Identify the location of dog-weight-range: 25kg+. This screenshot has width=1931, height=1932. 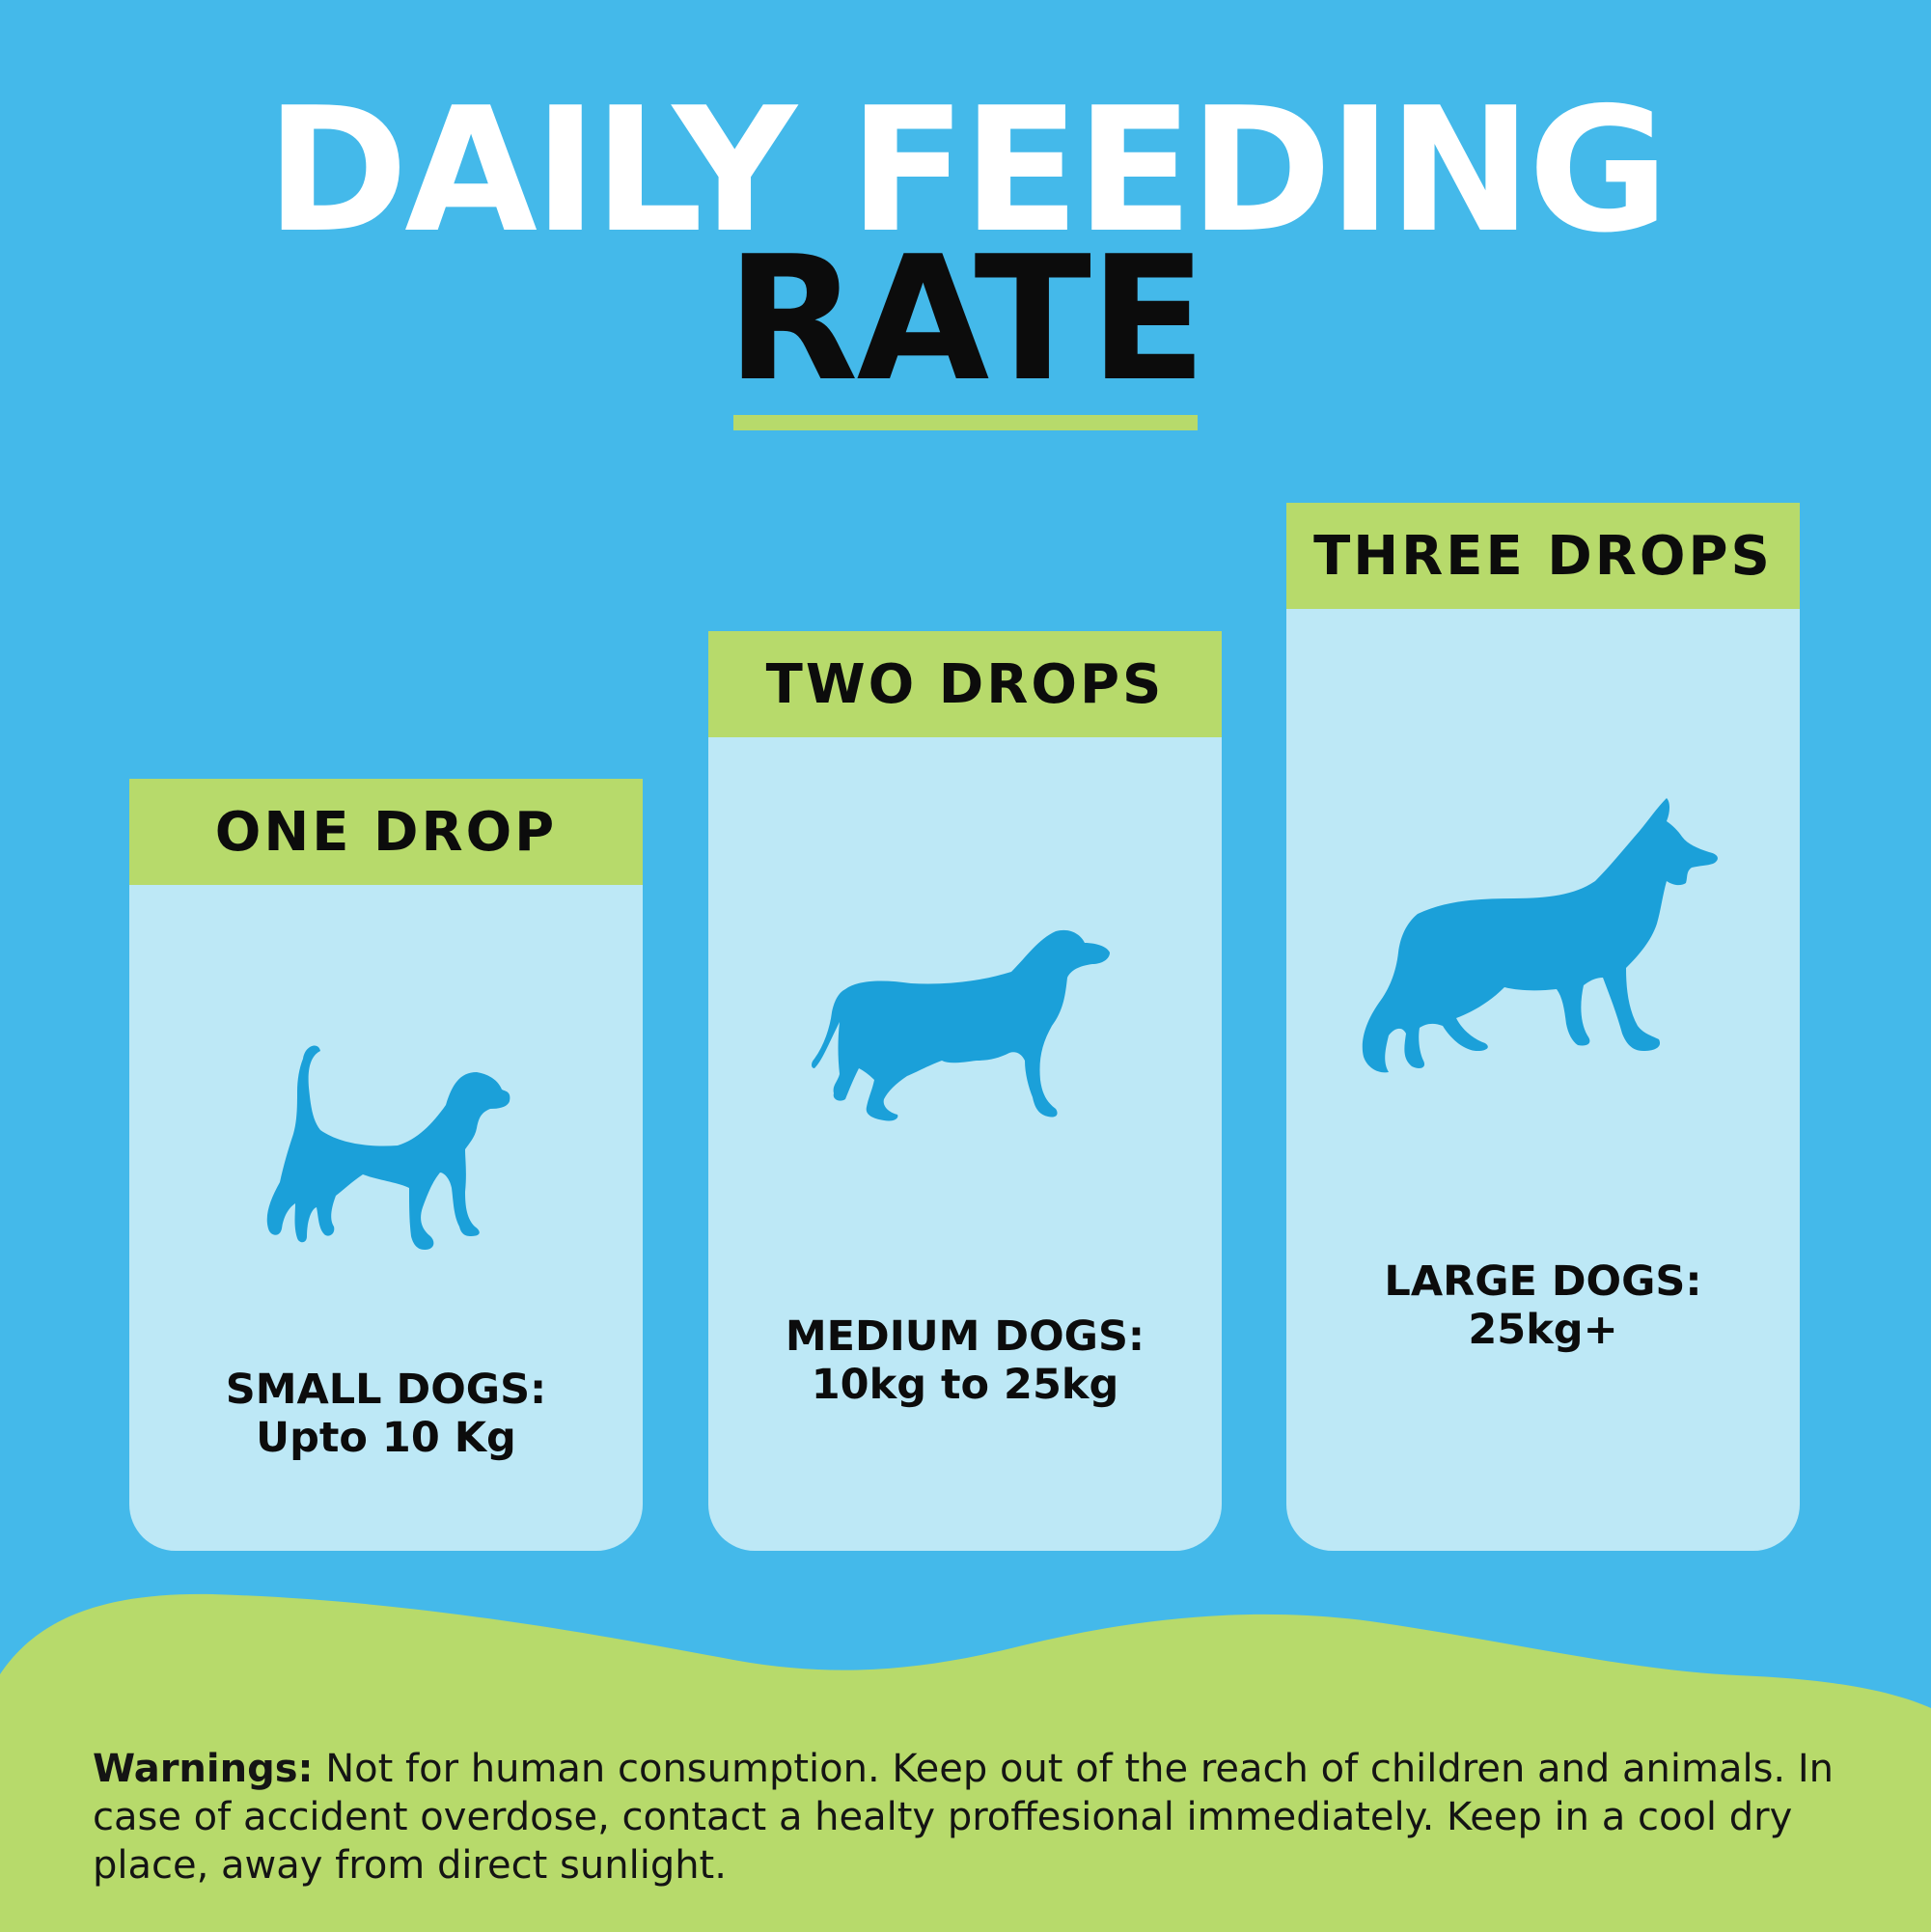
(1543, 1330).